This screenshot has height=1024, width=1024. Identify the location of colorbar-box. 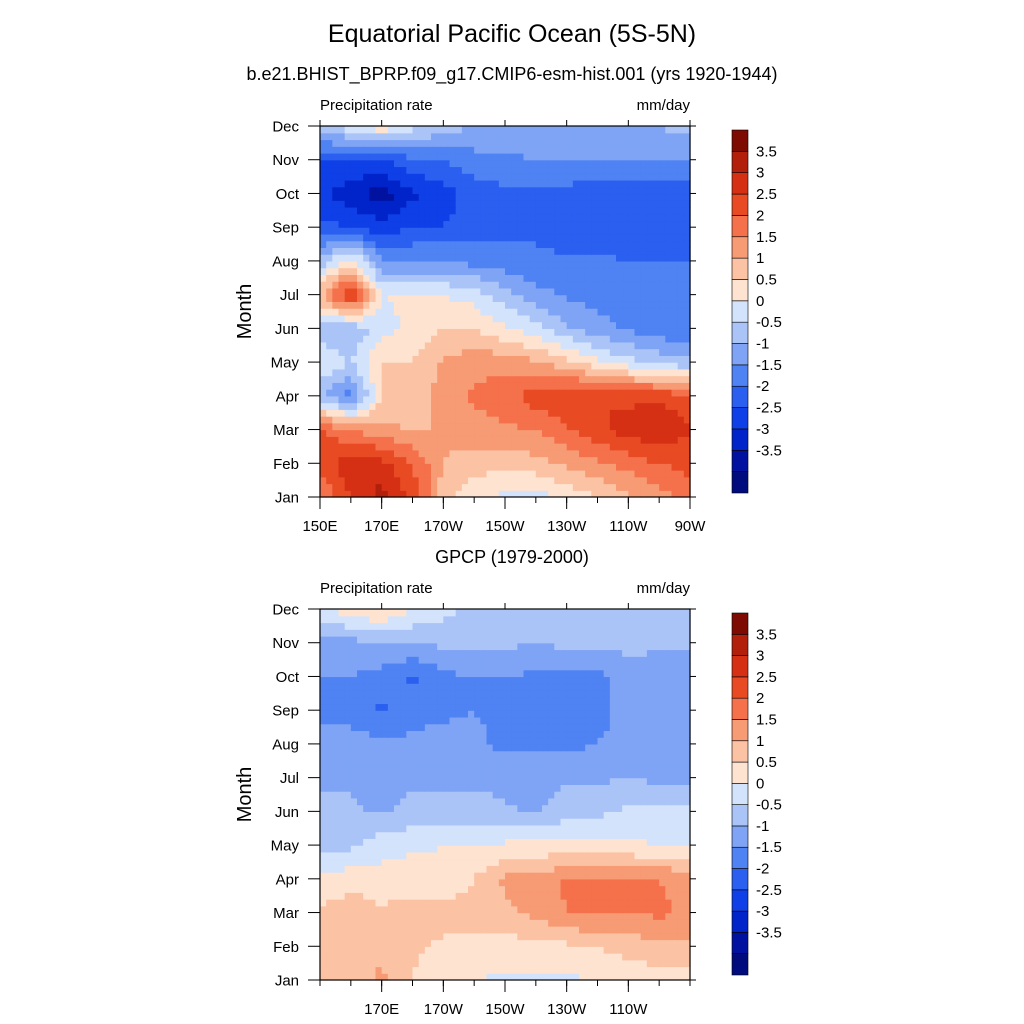
(740, 247).